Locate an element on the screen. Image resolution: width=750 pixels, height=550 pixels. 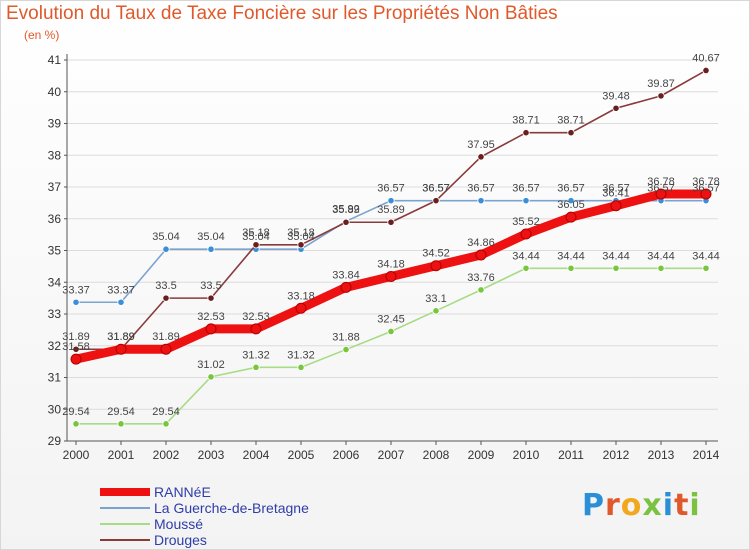
data-label: 31.58 is located at coordinates (76, 347).